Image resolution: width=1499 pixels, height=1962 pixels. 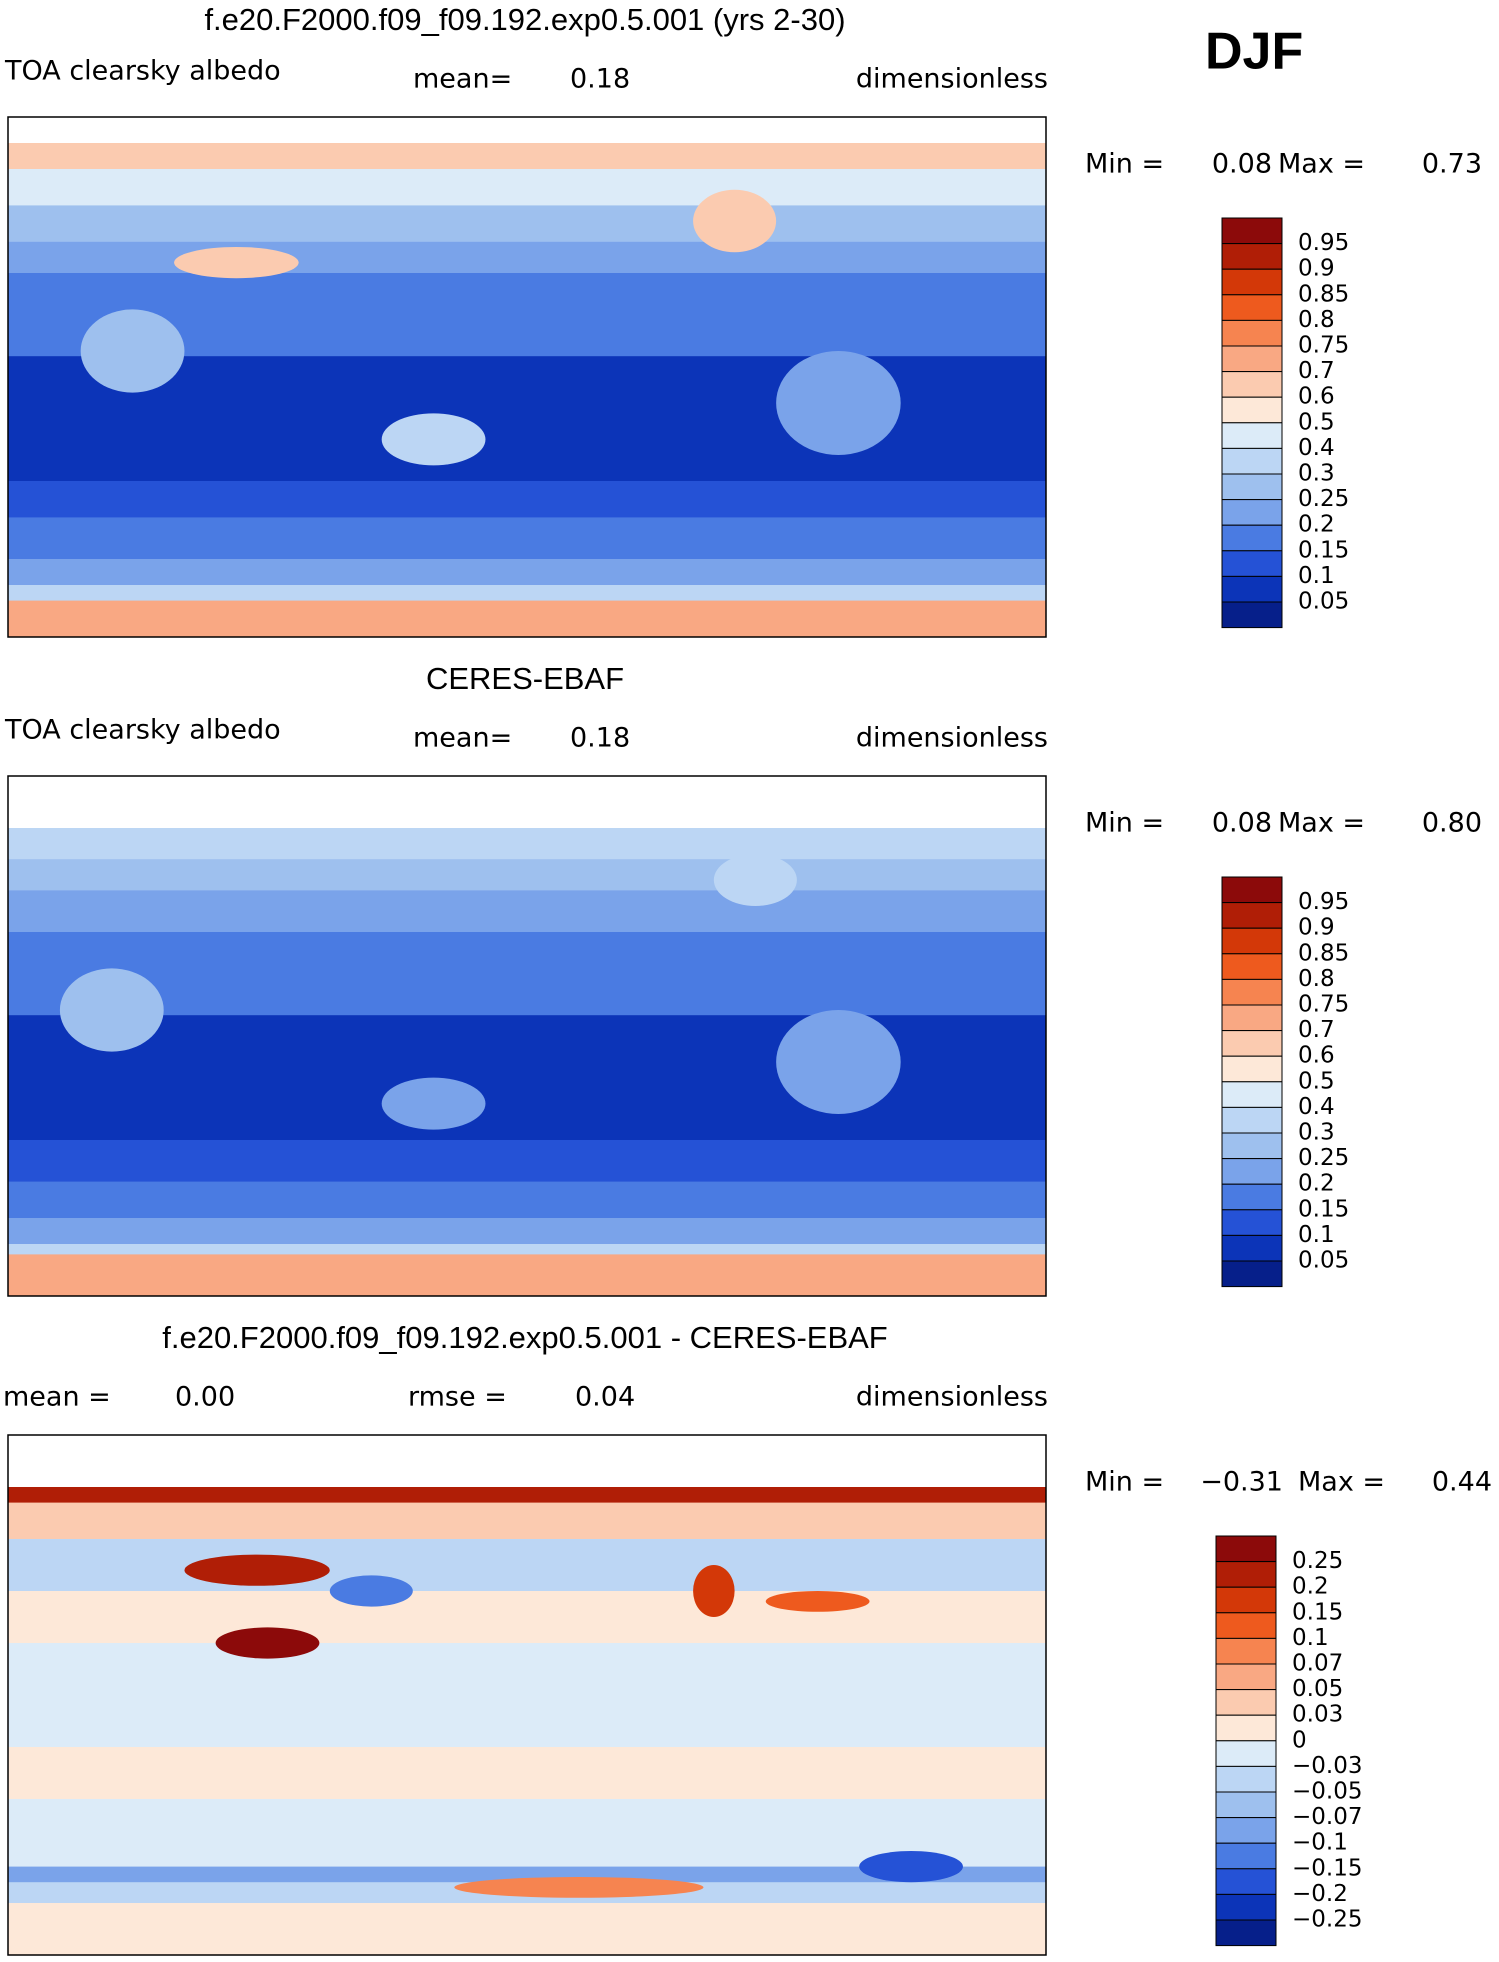 I want to click on season-label: DJF, so click(x=1254, y=52).